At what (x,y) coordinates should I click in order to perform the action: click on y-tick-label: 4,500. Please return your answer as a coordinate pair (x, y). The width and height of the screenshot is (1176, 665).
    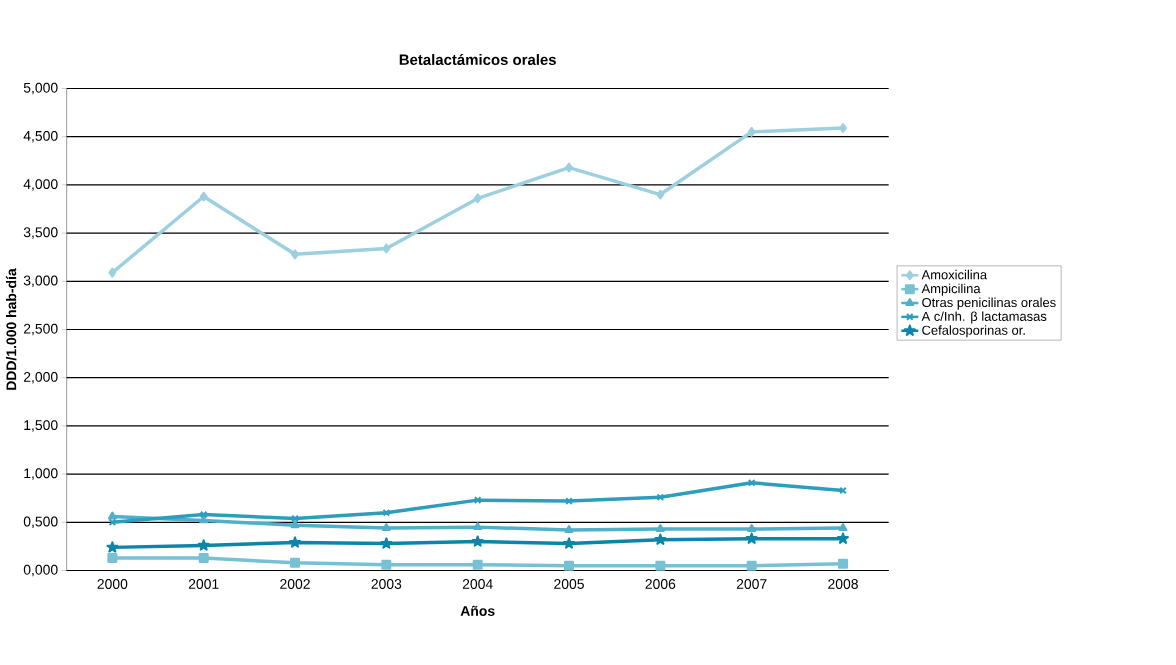
    Looking at the image, I should click on (40, 136).